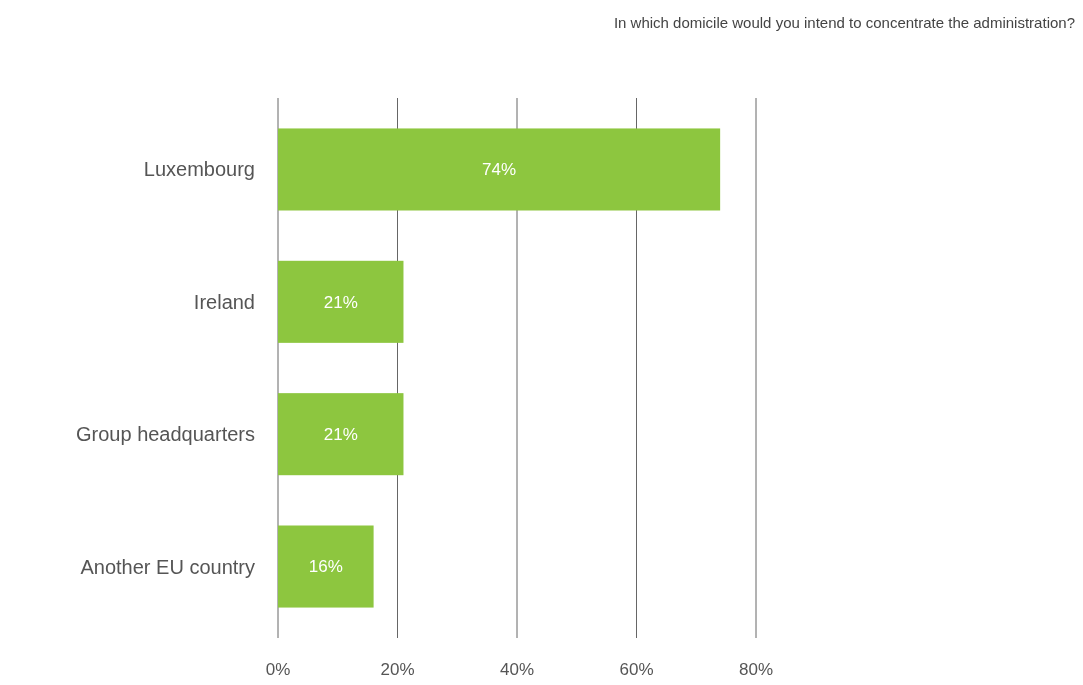 The width and height of the screenshot is (1083, 685). What do you see at coordinates (636, 669) in the screenshot?
I see `x-tick-label: 60%` at bounding box center [636, 669].